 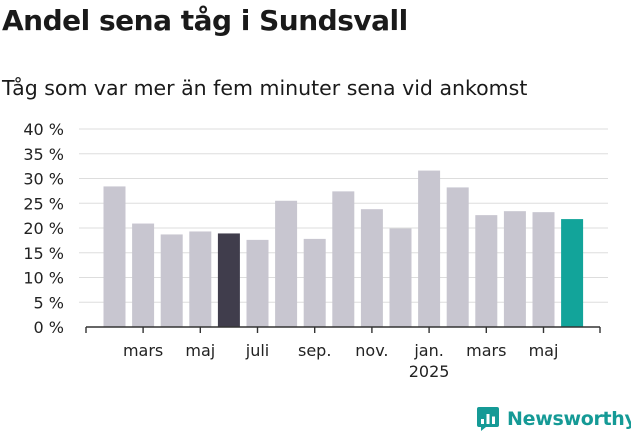 I want to click on x-tick-label: jan., so click(x=428, y=350).